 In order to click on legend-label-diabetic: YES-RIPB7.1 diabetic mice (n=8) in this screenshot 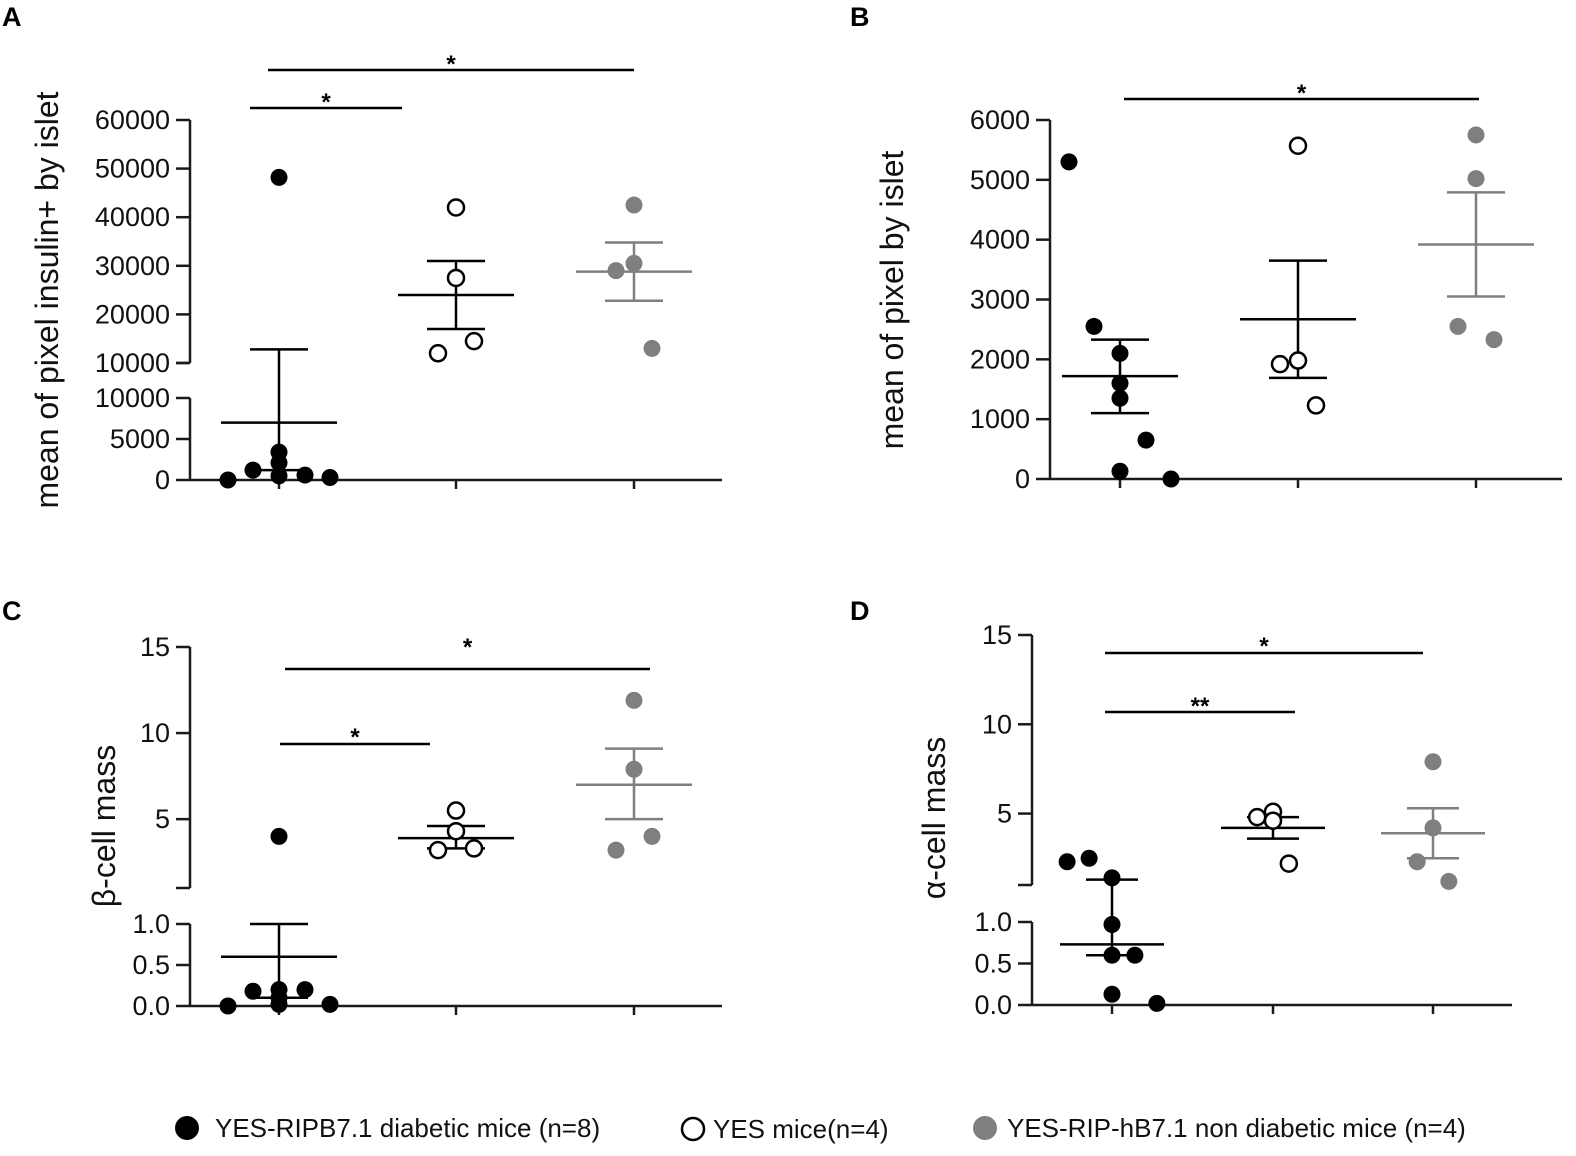, I will do `click(407, 1128)`.